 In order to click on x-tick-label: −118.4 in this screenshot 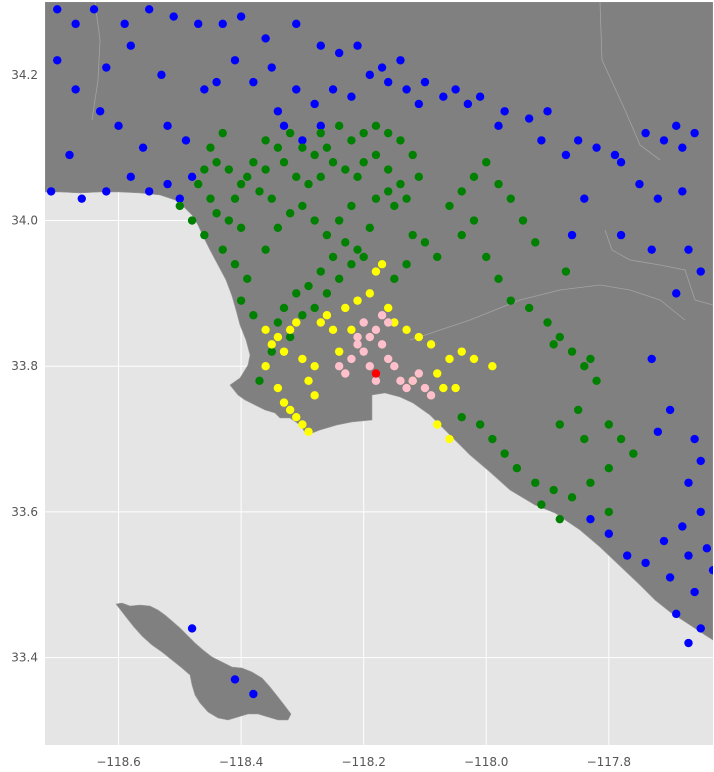, I will do `click(241, 762)`.